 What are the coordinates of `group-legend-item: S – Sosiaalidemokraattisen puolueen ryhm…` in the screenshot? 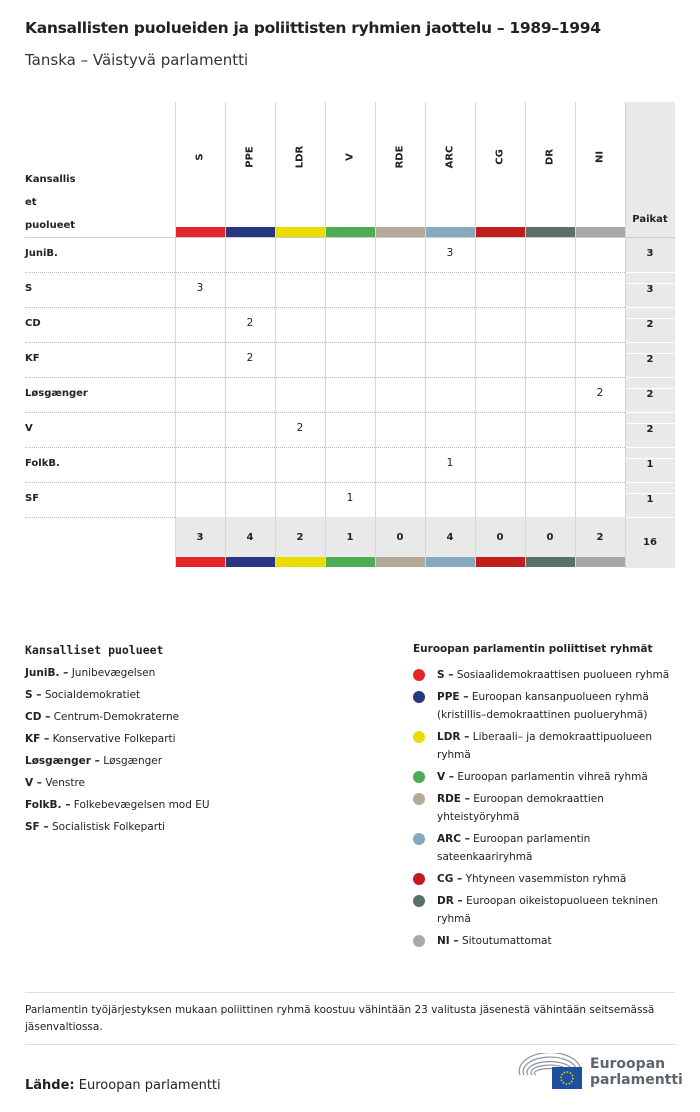 It's located at (548, 675).